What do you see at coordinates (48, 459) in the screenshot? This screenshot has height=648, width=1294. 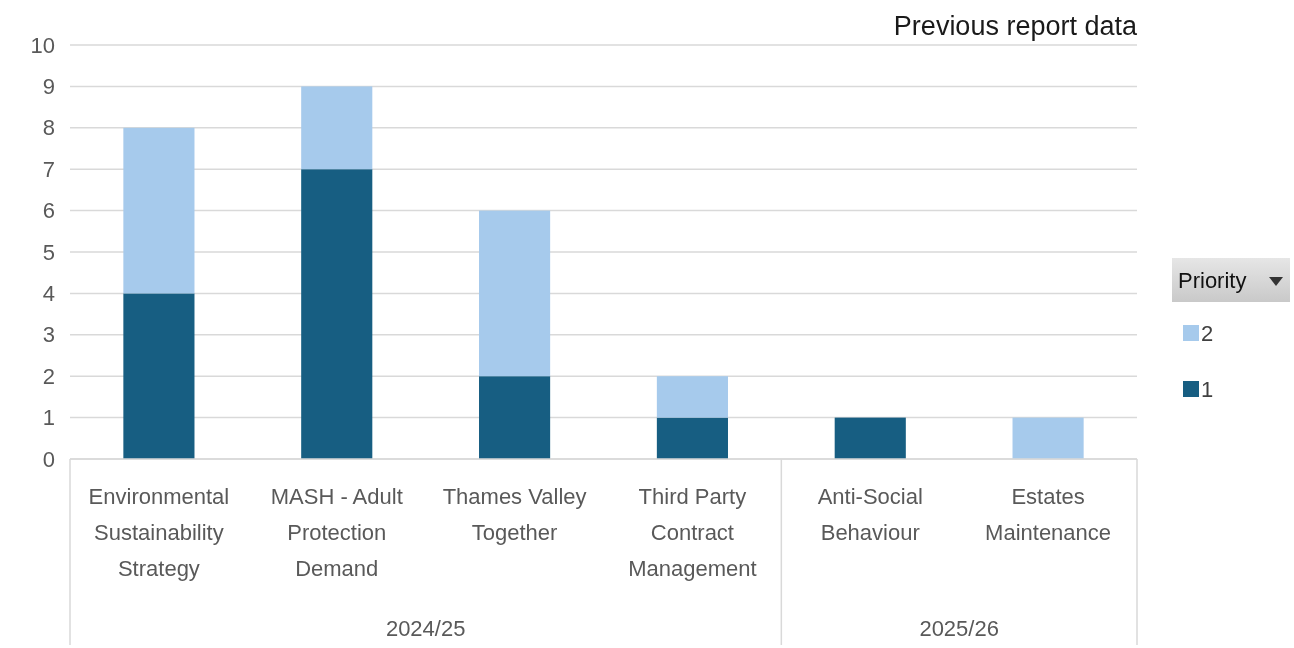 I see `y-tick-label: 0` at bounding box center [48, 459].